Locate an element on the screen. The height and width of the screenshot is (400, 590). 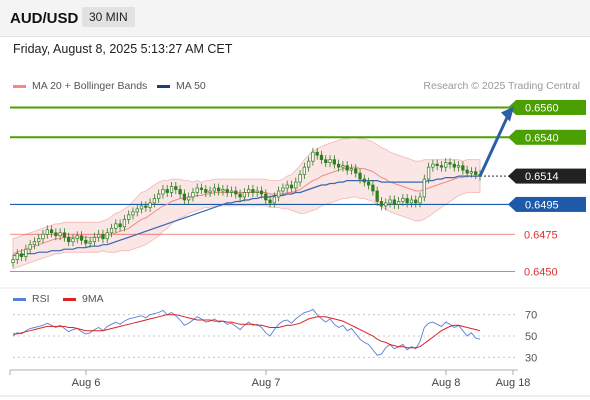
timeframe-button: 30 MIN is located at coordinates (108, 17).